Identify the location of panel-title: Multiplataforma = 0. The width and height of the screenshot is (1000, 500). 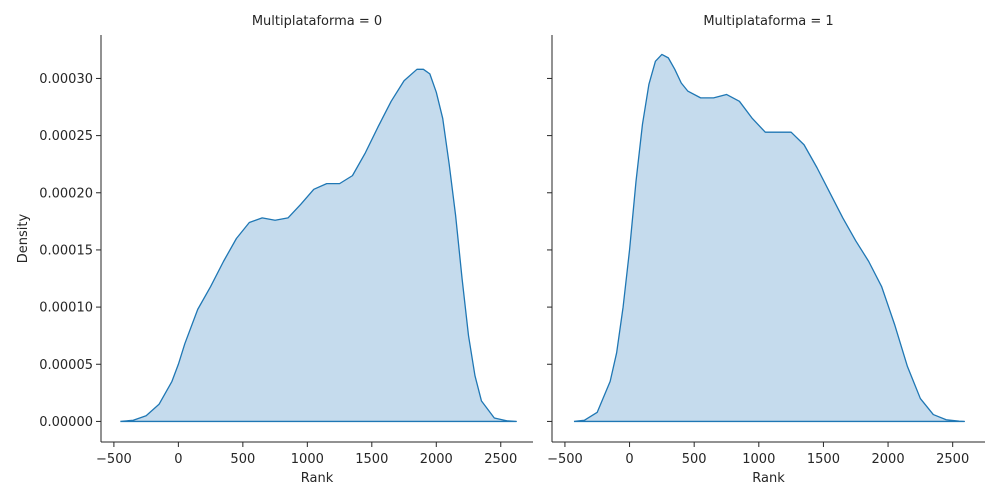
(317, 21).